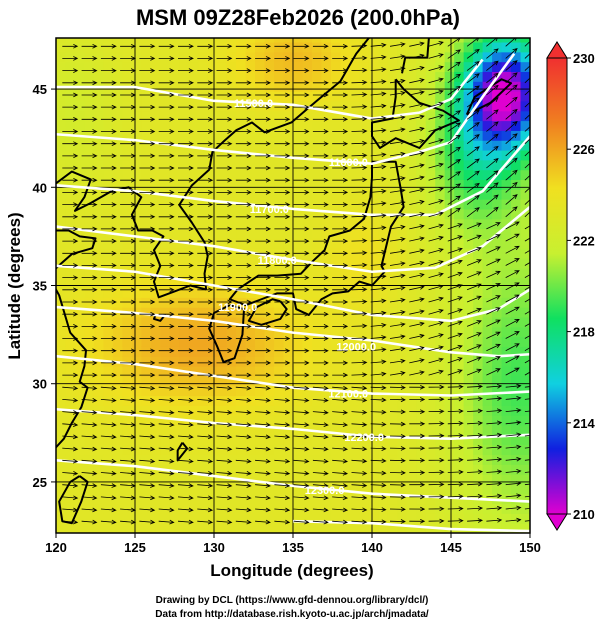 Image resolution: width=599 pixels, height=625 pixels. What do you see at coordinates (135, 547) in the screenshot?
I see `x-tick-label: 125` at bounding box center [135, 547].